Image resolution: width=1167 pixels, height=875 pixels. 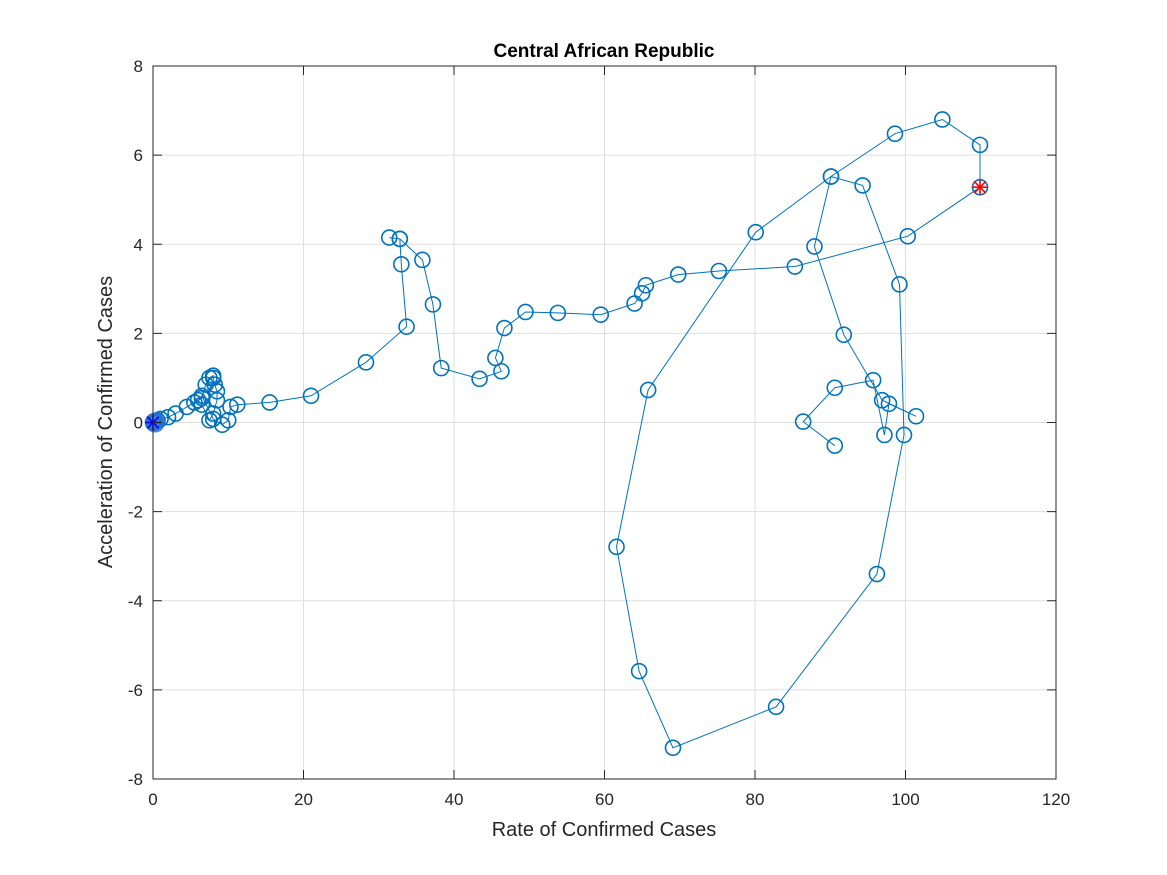 I want to click on x-tick-label: 20, so click(x=303, y=799).